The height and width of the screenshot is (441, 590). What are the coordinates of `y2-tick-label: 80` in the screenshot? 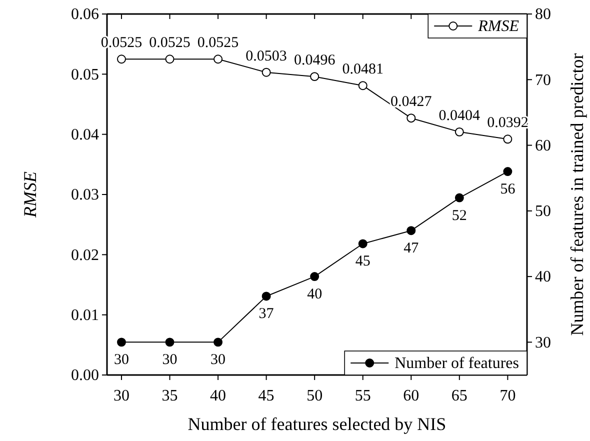 It's located at (543, 15).